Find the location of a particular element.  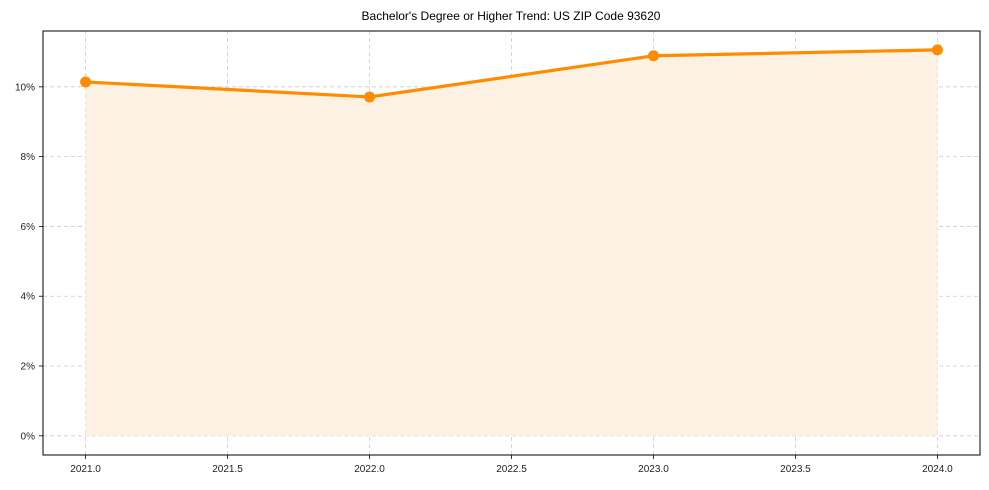

y-tick-label: 2% is located at coordinates (28, 367).